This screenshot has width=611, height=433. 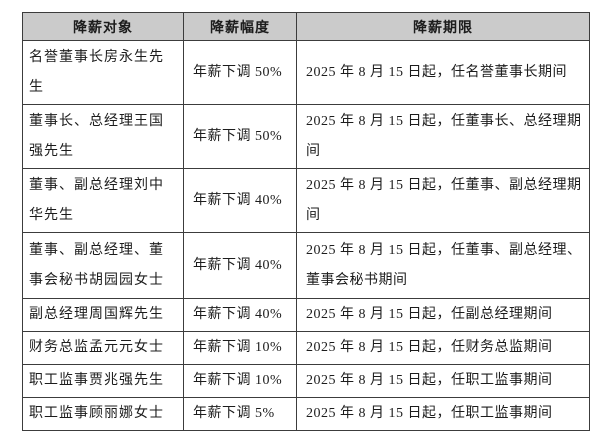 What do you see at coordinates (103, 72) in the screenshot?
I see `cell-target: 名誉董事长房永生先生` at bounding box center [103, 72].